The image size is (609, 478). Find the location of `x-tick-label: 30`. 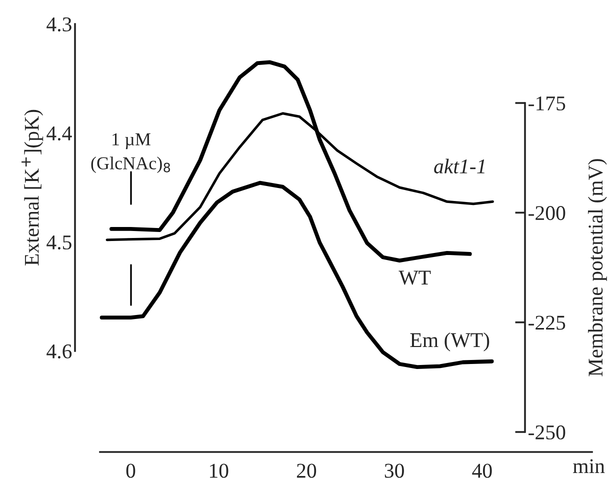

x-tick-label: 30 is located at coordinates (394, 471).